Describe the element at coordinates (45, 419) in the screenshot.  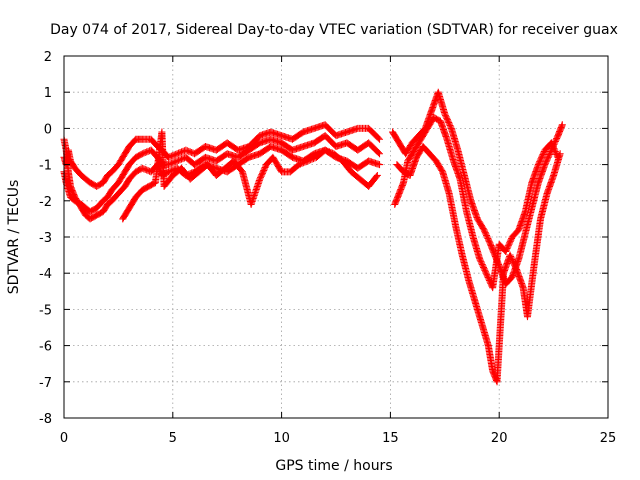
I see `y-tick-label: -8` at that location.